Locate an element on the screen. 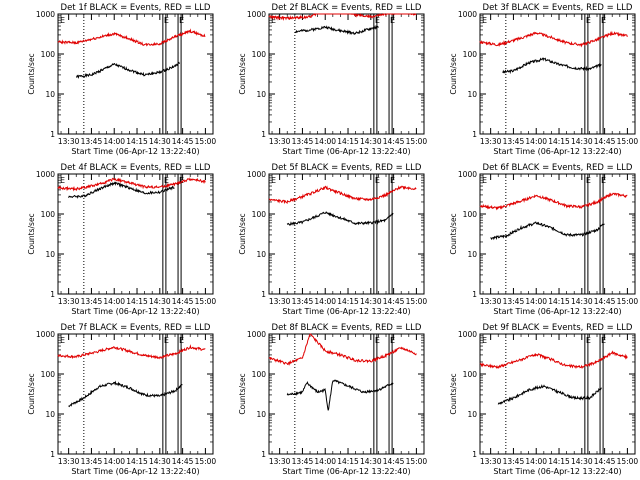 This screenshot has height=480, width=640. panel-title: Det 7f BLACK = Events, RED = LLD is located at coordinates (136, 328).